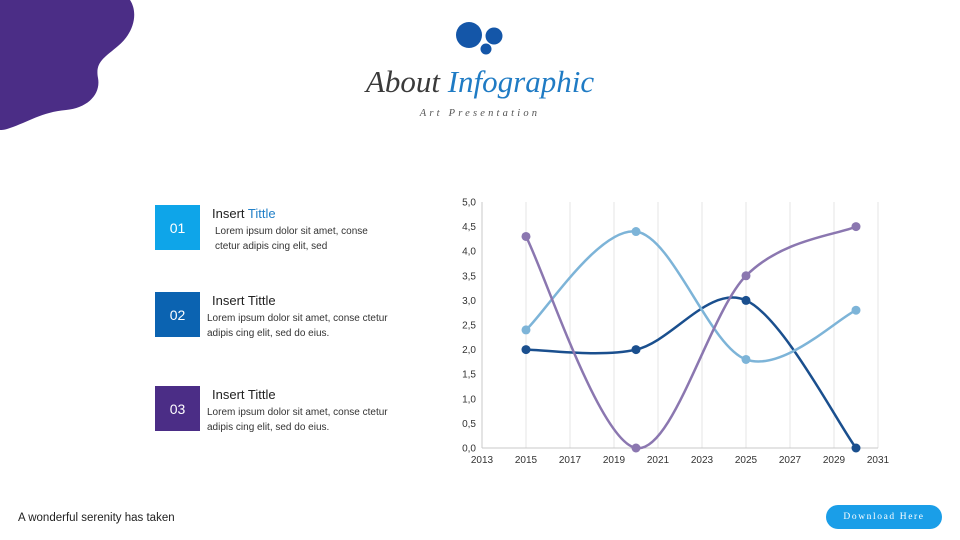  Describe the element at coordinates (834, 460) in the screenshot. I see `x-tick-label: 2029` at that location.